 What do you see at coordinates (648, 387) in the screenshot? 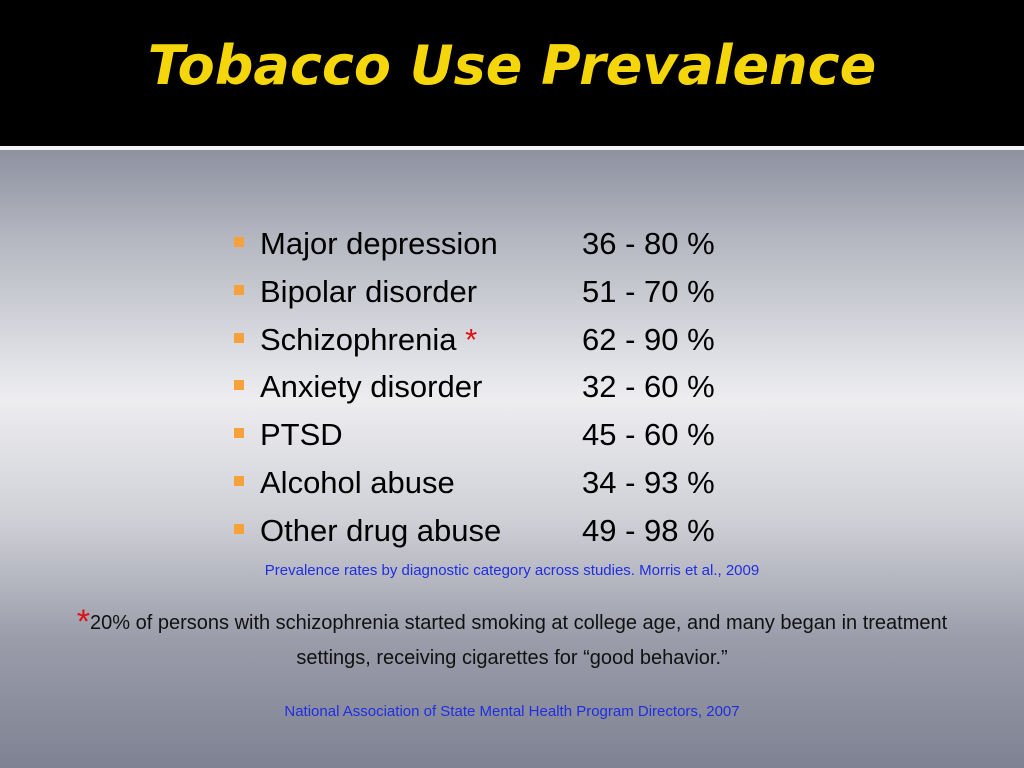
I see `item-range: 32 - 60 %` at bounding box center [648, 387].